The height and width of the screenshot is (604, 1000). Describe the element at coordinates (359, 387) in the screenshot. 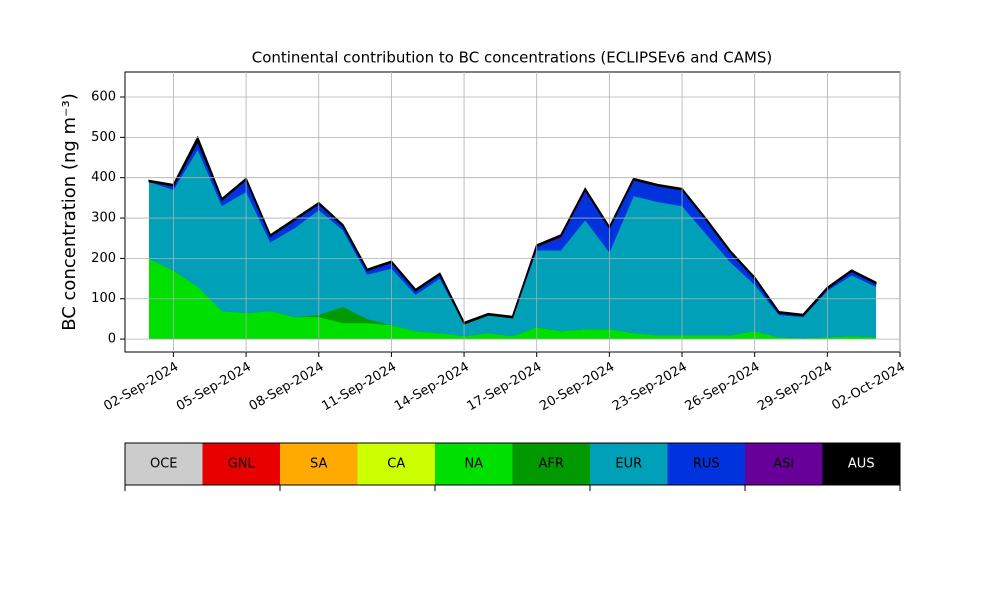

I see `x-tick-label: 11-Sep-2024` at that location.